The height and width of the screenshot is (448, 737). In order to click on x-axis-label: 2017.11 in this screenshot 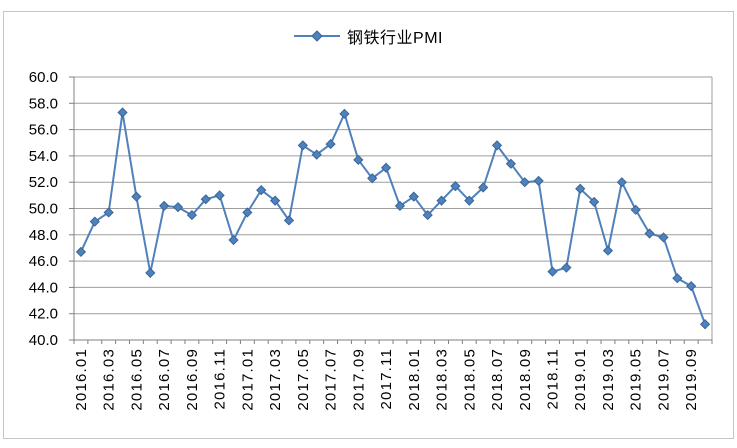, I will do `click(386, 379)`.